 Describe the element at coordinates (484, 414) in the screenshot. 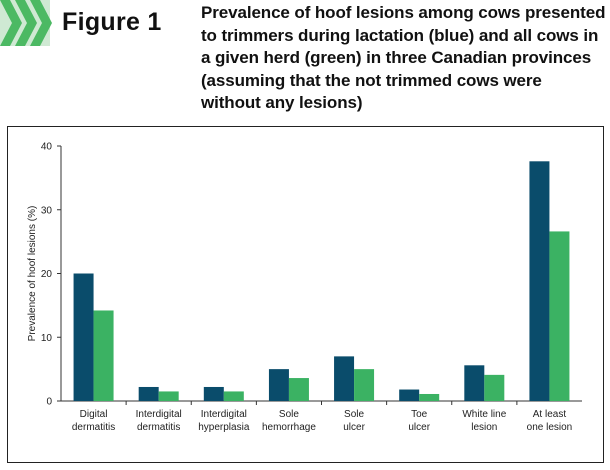

I see `x-category-label: White line` at that location.